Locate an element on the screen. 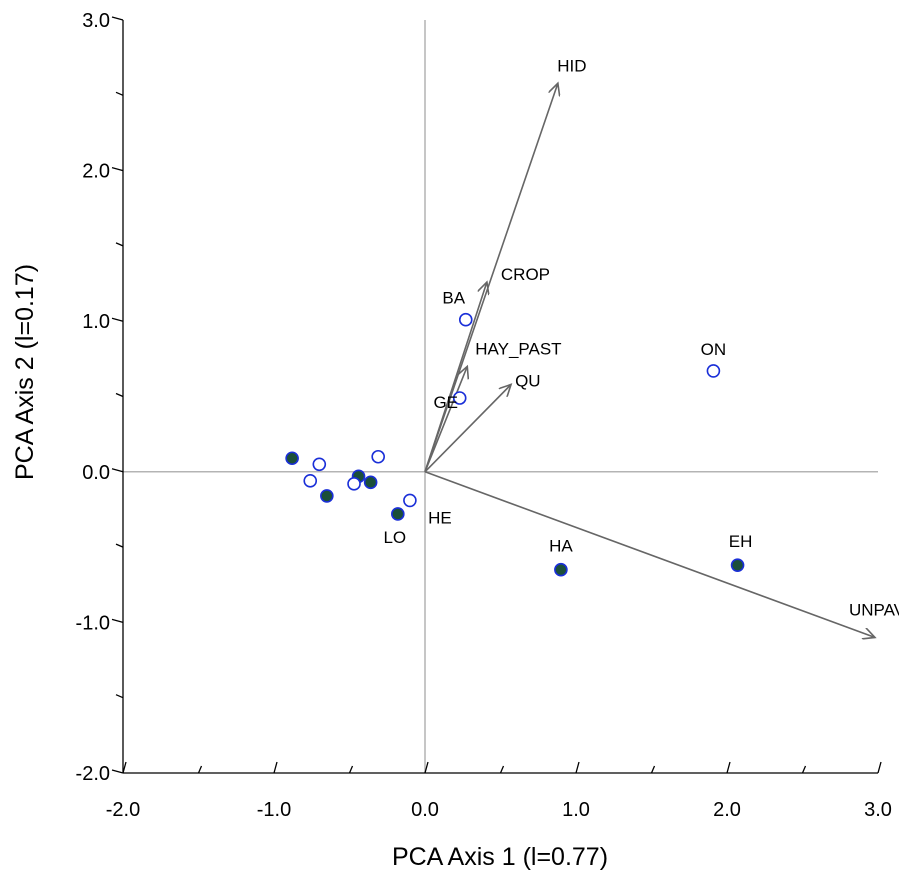 This screenshot has height=888, width=899. vector-label-hid: HID is located at coordinates (571, 65).